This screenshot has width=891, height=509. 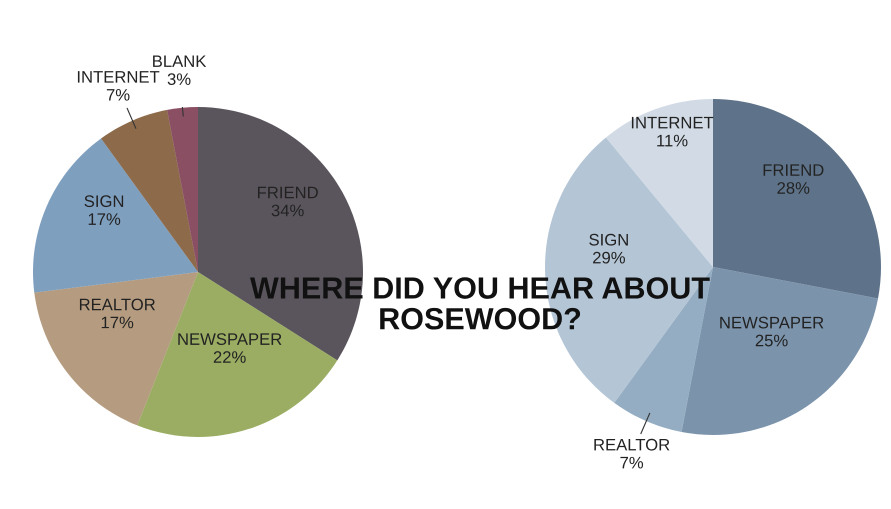 I want to click on data-label: 34%, so click(x=288, y=210).